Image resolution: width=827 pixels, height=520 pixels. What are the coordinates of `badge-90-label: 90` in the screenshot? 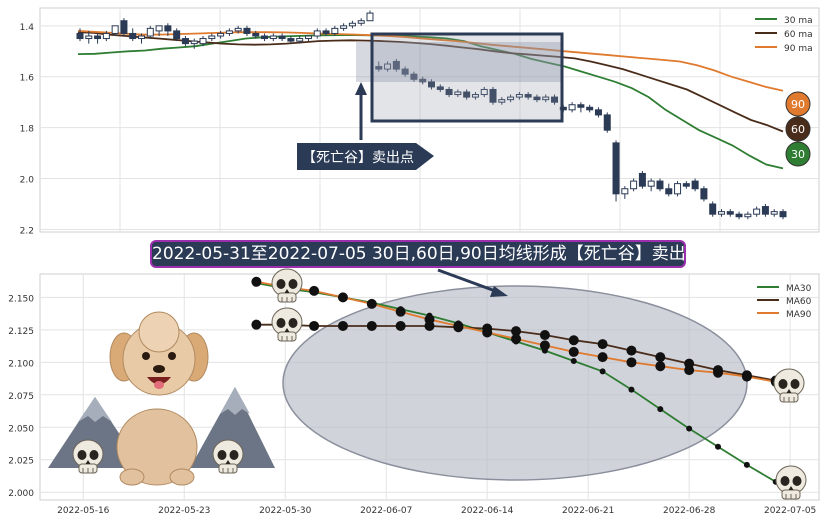 It's located at (798, 104).